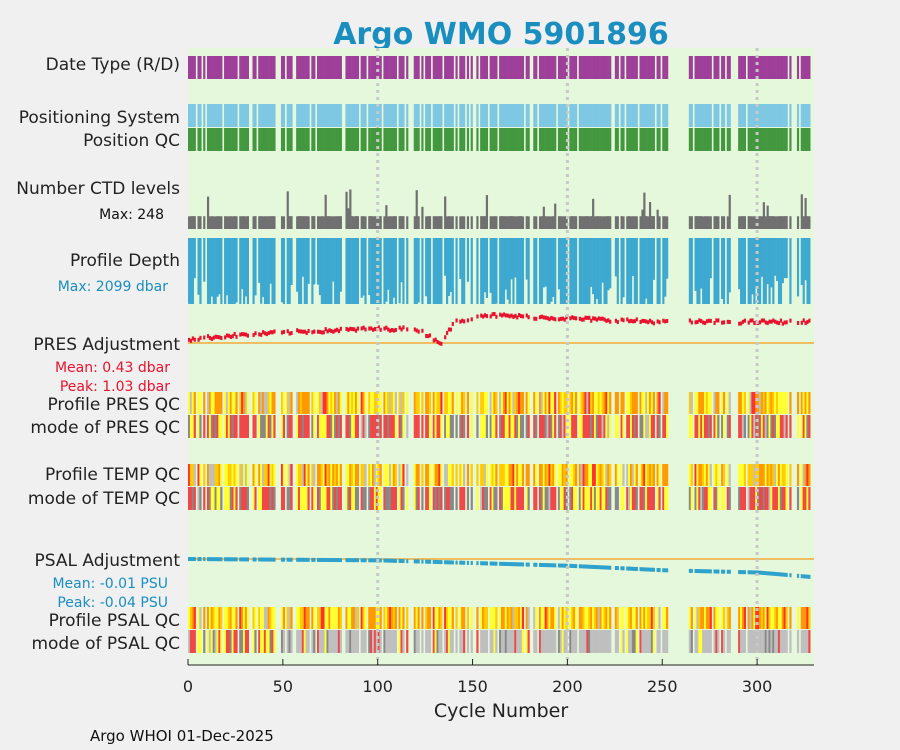 Image resolution: width=900 pixels, height=750 pixels. What do you see at coordinates (131, 141) in the screenshot?
I see `row-label-position-qc: Position QC` at bounding box center [131, 141].